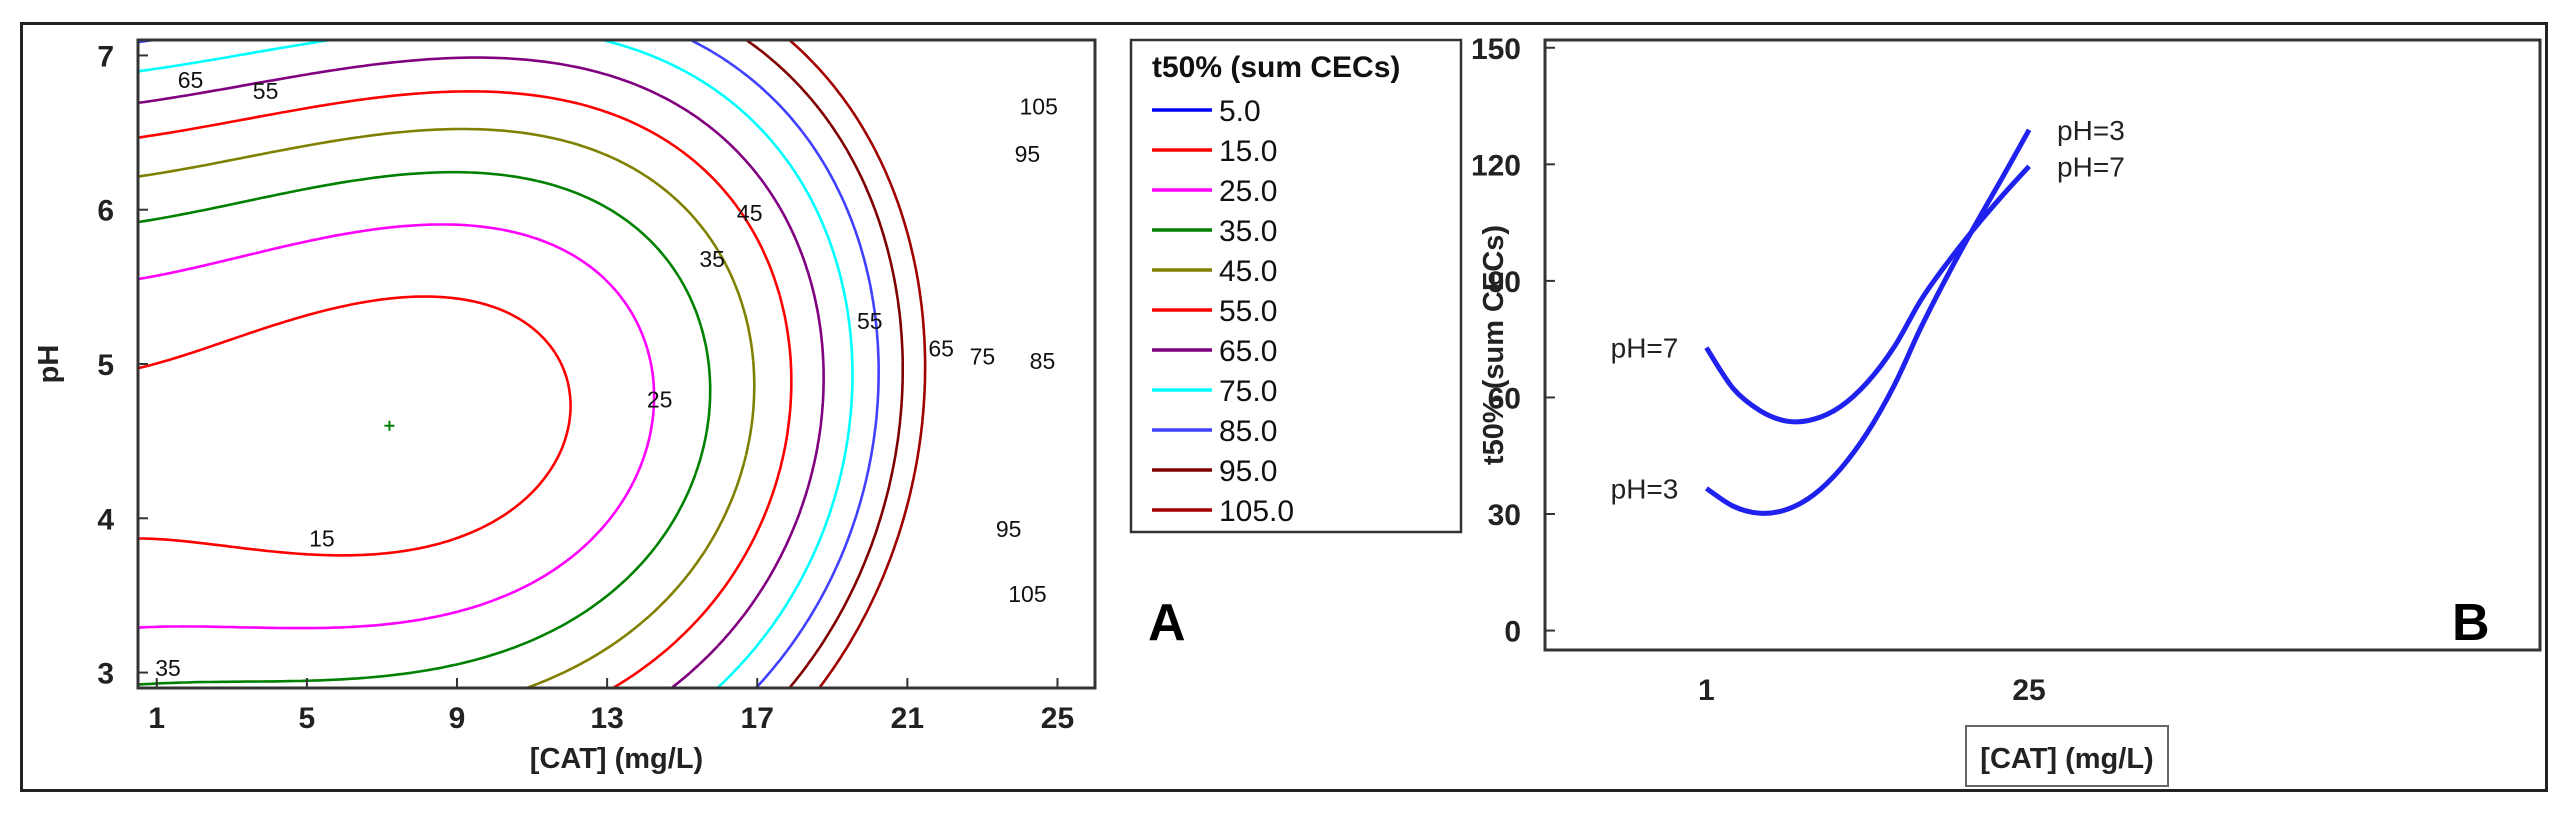 The width and height of the screenshot is (2572, 816). What do you see at coordinates (1645, 348) in the screenshot?
I see `series-start-label: pH=7` at bounding box center [1645, 348].